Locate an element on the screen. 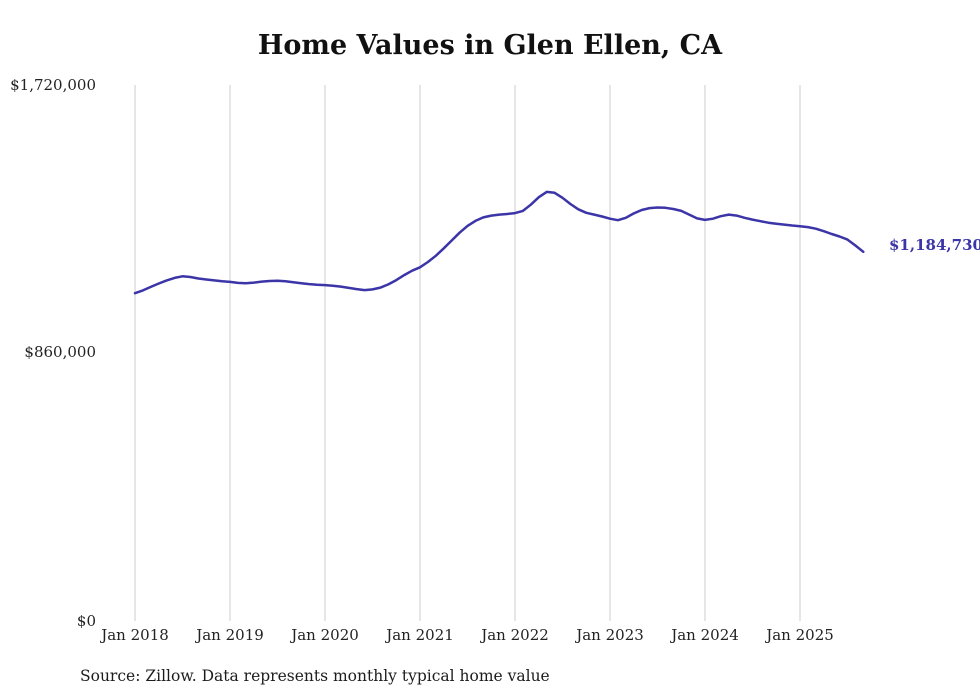 This screenshot has height=699, width=980. x-axis-tick-label: Jan 2021 is located at coordinates (419, 635).